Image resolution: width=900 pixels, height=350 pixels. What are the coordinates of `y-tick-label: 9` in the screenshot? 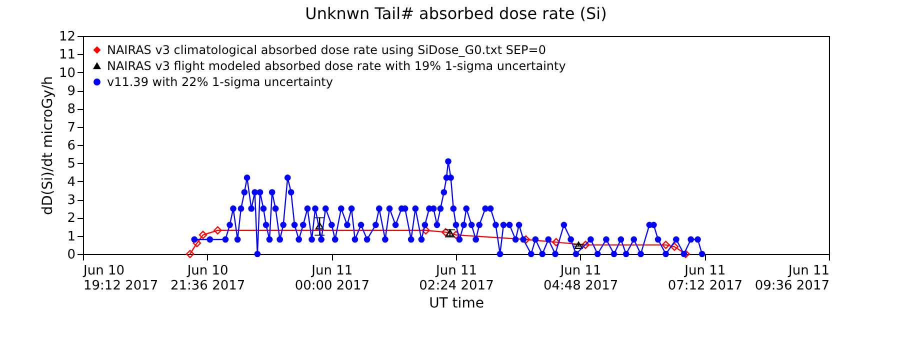 It's located at (71, 91).